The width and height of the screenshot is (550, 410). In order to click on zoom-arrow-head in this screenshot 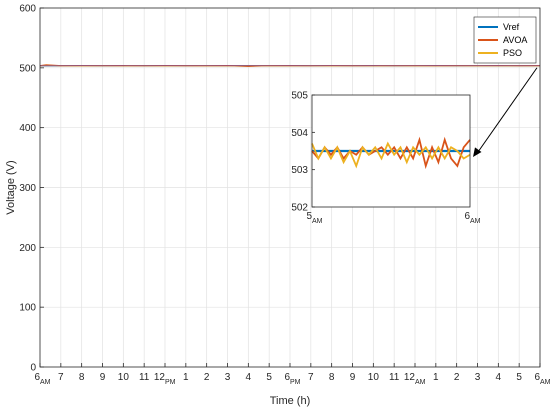, I will do `click(477, 152)`.